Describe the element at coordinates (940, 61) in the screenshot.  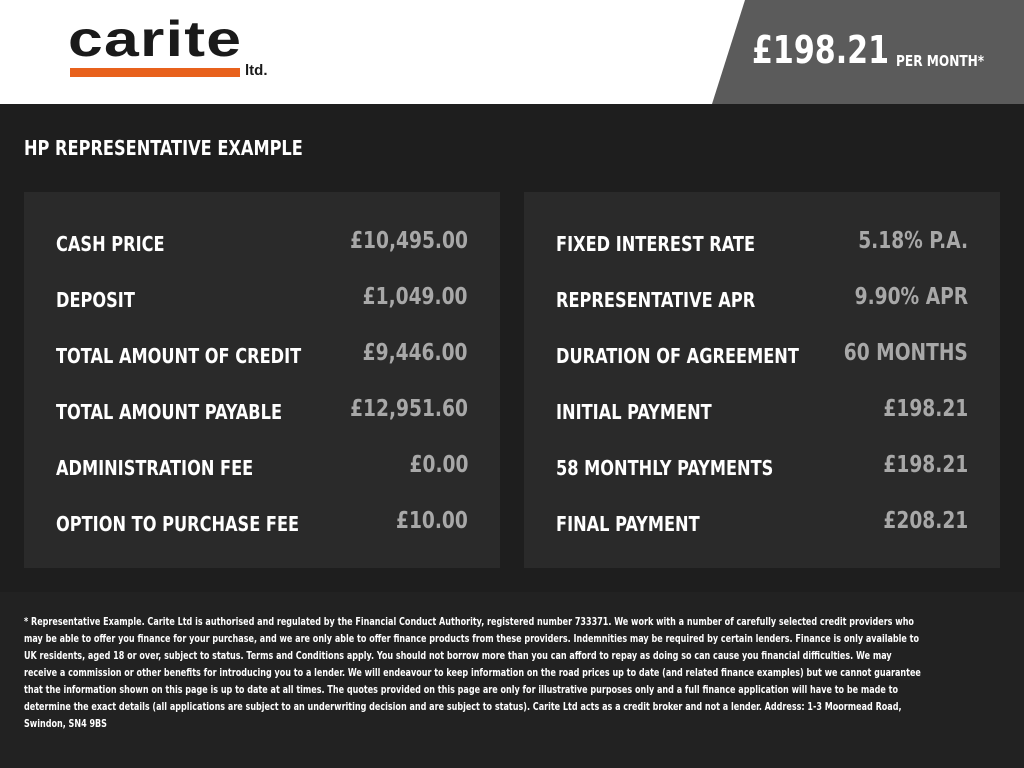
I see `per-month-label: PER MONTH*` at that location.